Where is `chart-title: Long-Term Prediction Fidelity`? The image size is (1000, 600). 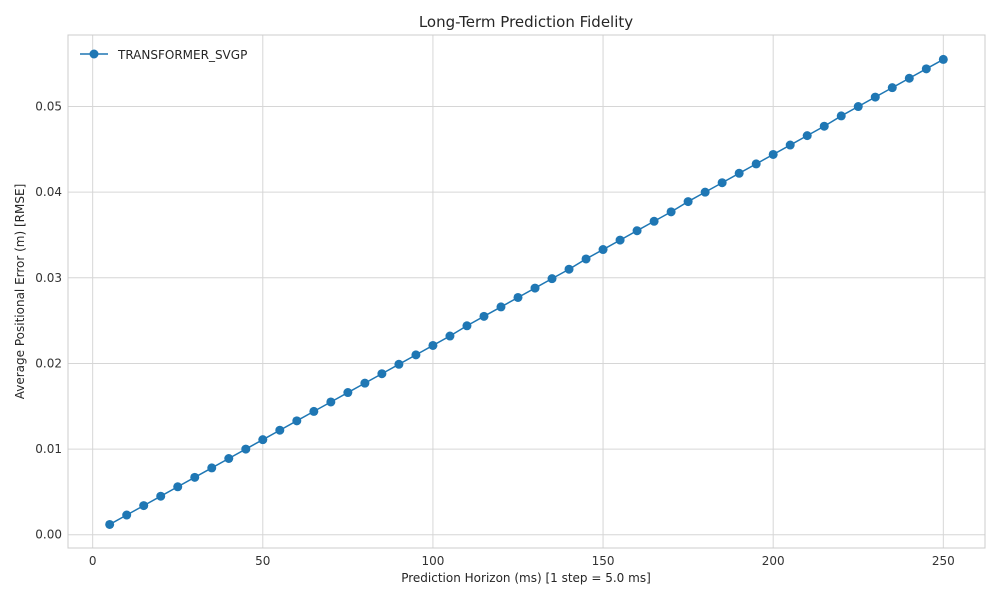 chart-title: Long-Term Prediction Fidelity is located at coordinates (526, 22).